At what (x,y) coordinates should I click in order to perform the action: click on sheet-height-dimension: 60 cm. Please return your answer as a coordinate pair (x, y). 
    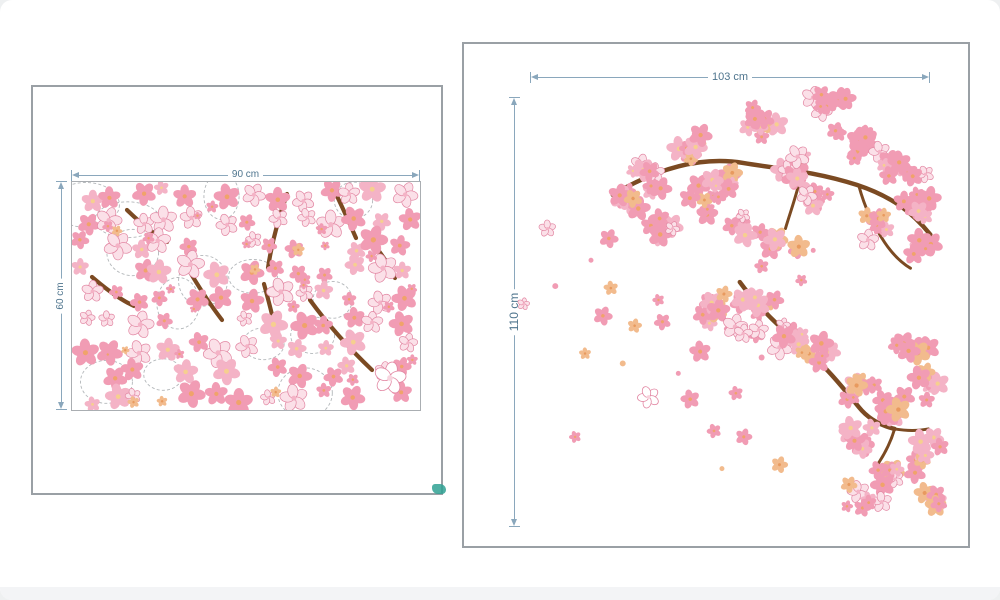
    Looking at the image, I should click on (61, 295).